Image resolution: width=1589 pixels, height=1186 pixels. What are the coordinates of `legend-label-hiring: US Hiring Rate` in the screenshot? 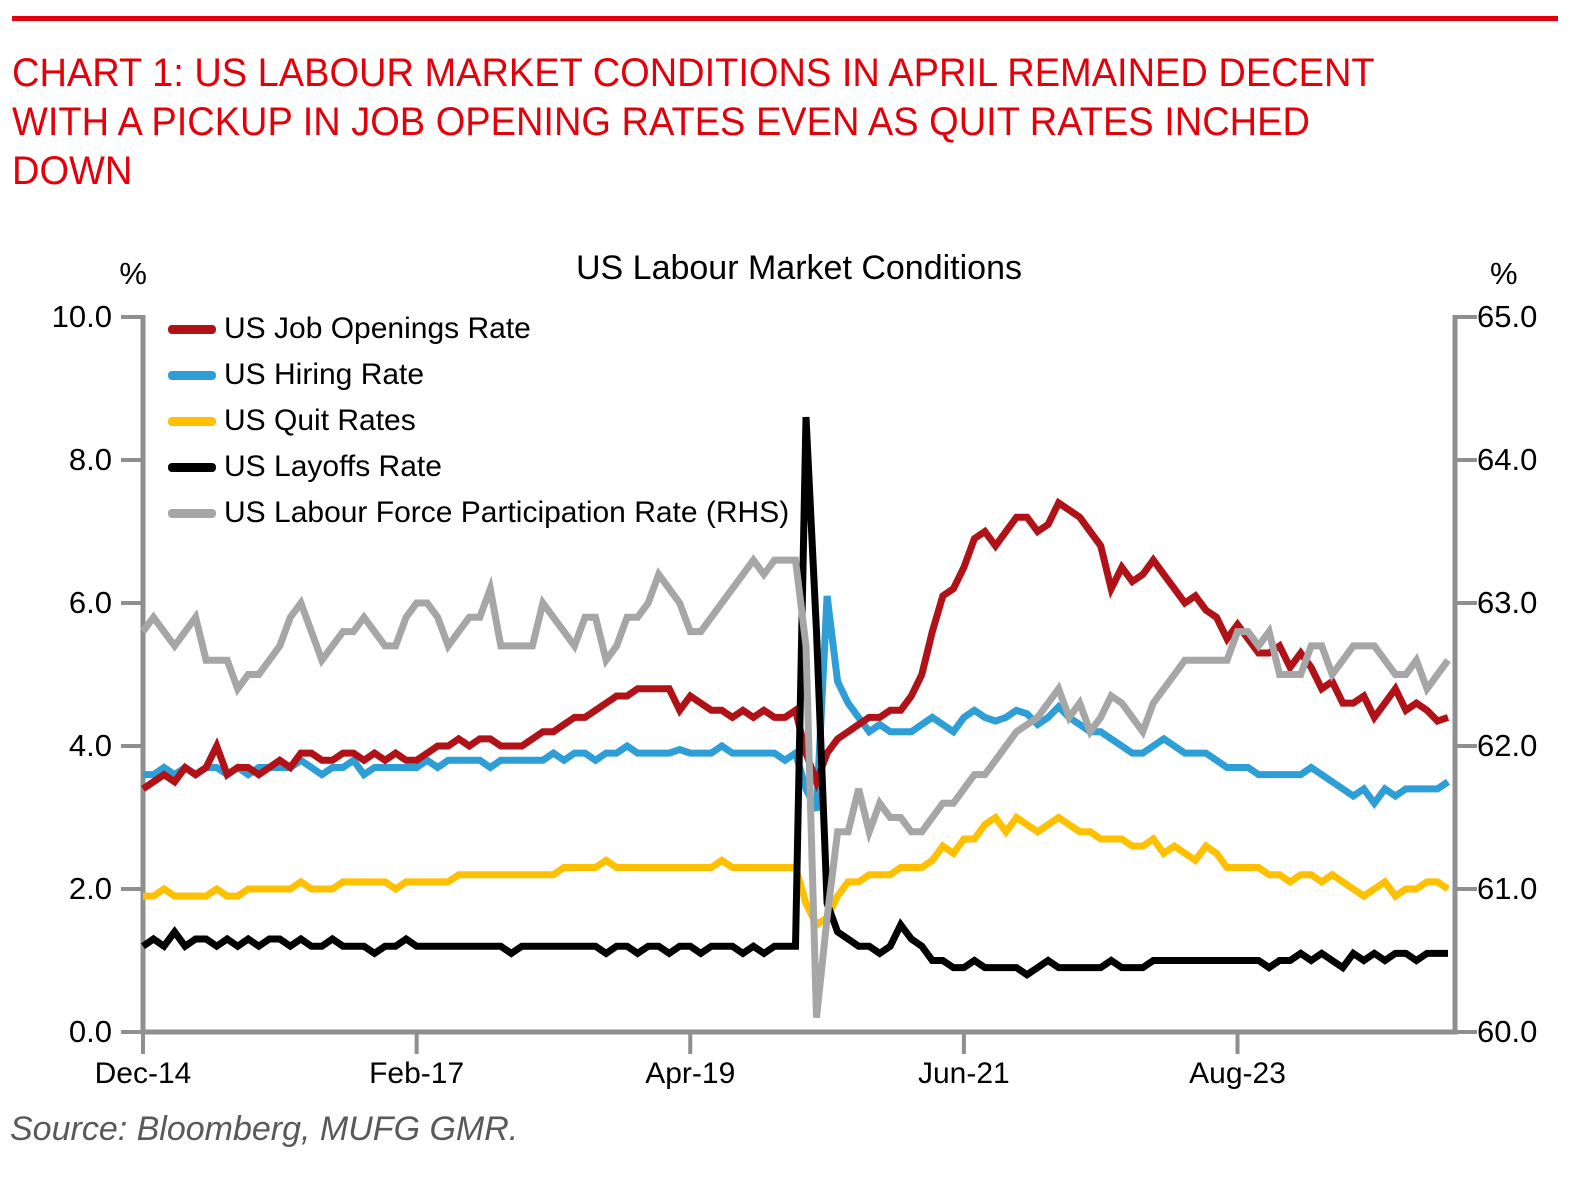 It's located at (324, 374).